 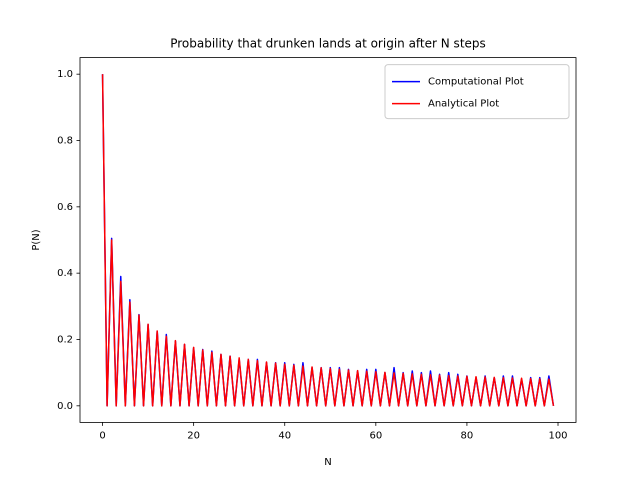 What do you see at coordinates (557, 435) in the screenshot?
I see `x-tick-label: 100` at bounding box center [557, 435].